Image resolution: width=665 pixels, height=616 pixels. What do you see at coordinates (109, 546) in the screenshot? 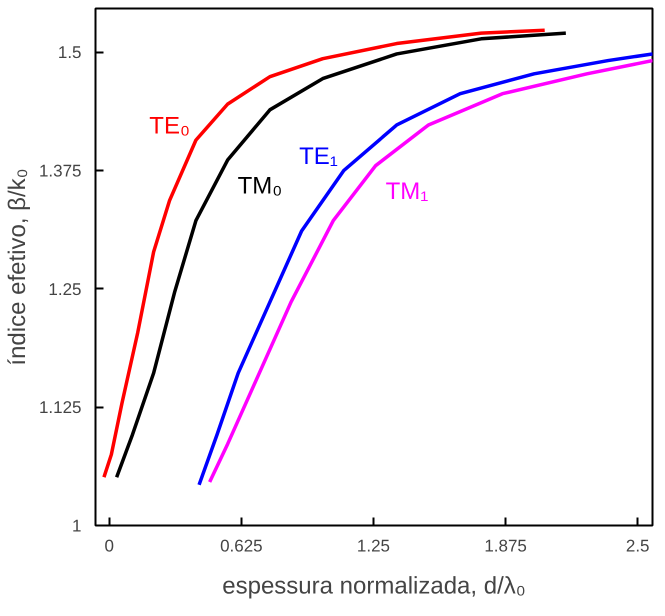
I see `x-tick-label: 0` at bounding box center [109, 546].